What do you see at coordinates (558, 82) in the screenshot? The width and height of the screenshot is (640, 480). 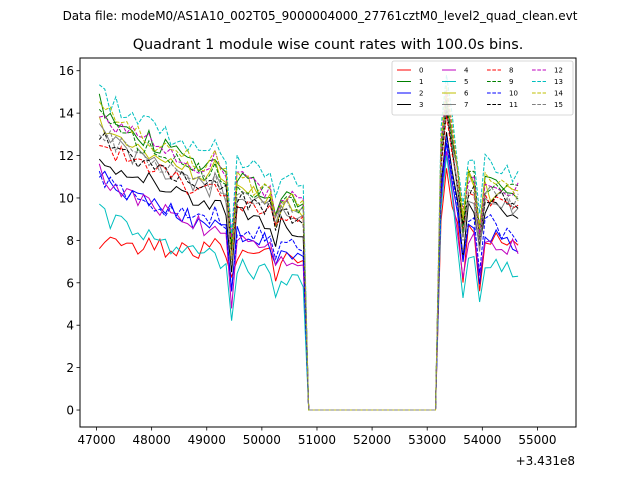 I see `legend-label: 13` at bounding box center [558, 82].